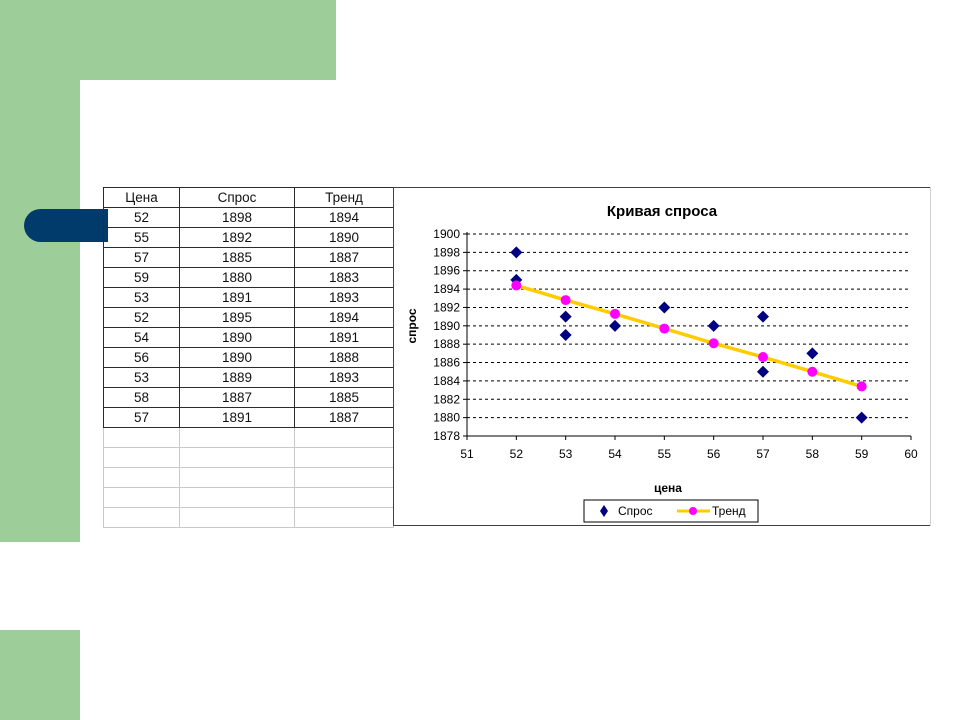 This screenshot has height=720, width=960. I want to click on header-price: Цена, so click(141, 197).